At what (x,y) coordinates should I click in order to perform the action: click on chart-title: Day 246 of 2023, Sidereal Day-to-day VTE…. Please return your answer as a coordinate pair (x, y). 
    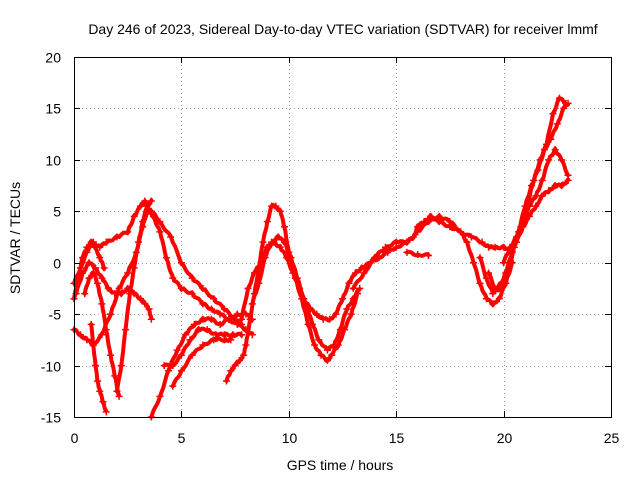
    Looking at the image, I should click on (342, 29).